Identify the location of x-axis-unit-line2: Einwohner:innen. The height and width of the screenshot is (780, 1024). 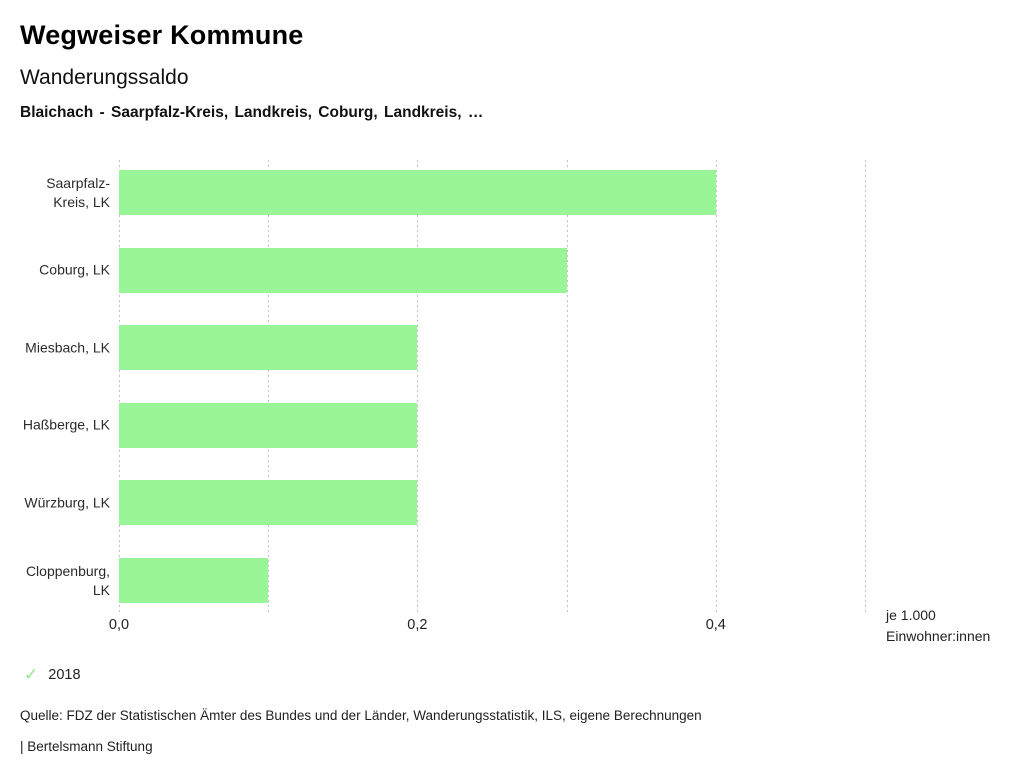
(938, 635).